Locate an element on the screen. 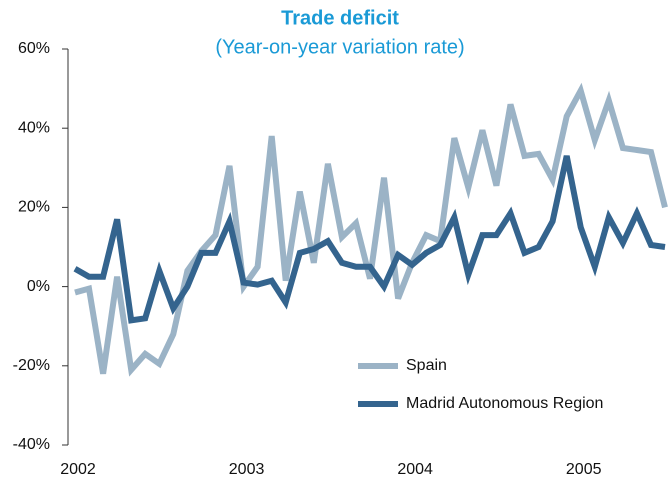 The width and height of the screenshot is (668, 484). x-tick-label: 2005 is located at coordinates (584, 469).